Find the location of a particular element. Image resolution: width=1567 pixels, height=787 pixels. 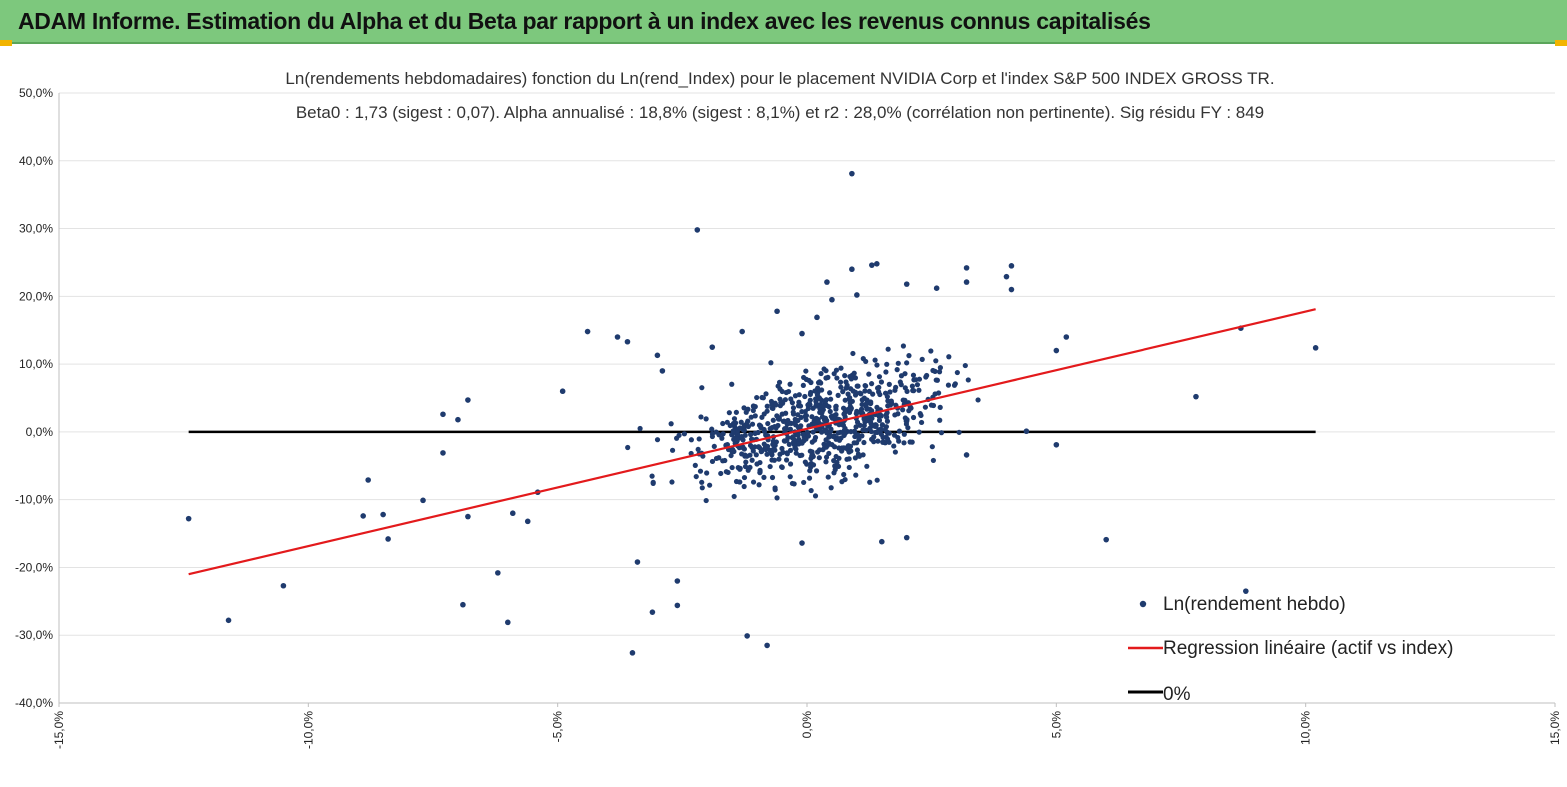

x-tick-label: 15,0% is located at coordinates (1555, 728).